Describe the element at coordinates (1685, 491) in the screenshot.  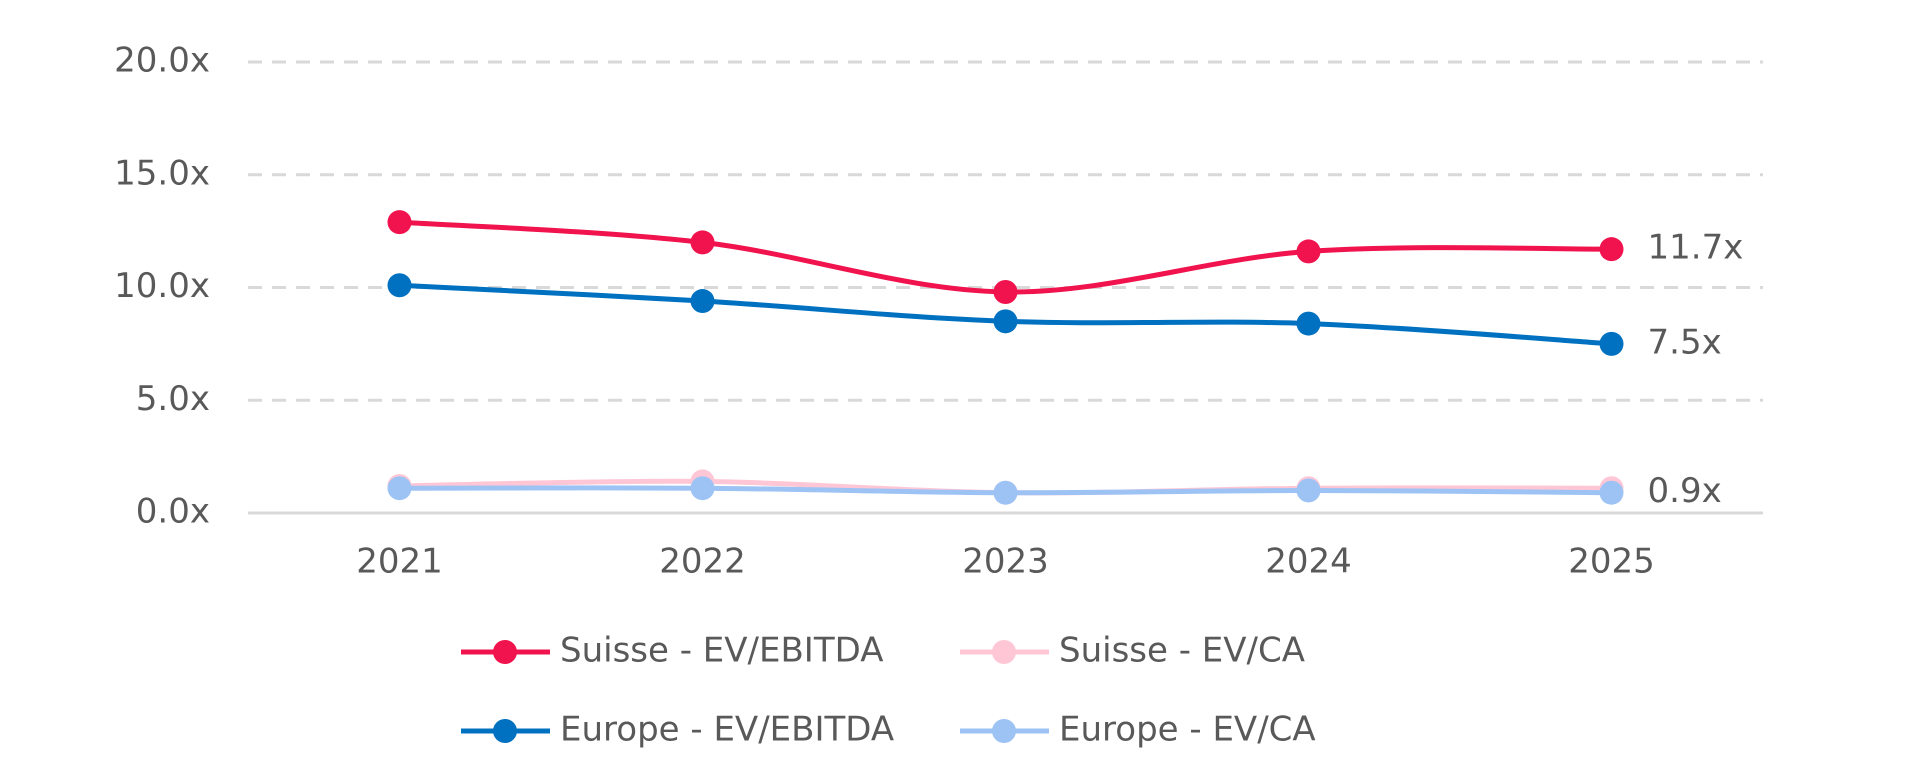
I see `data-label: 0.9x` at that location.